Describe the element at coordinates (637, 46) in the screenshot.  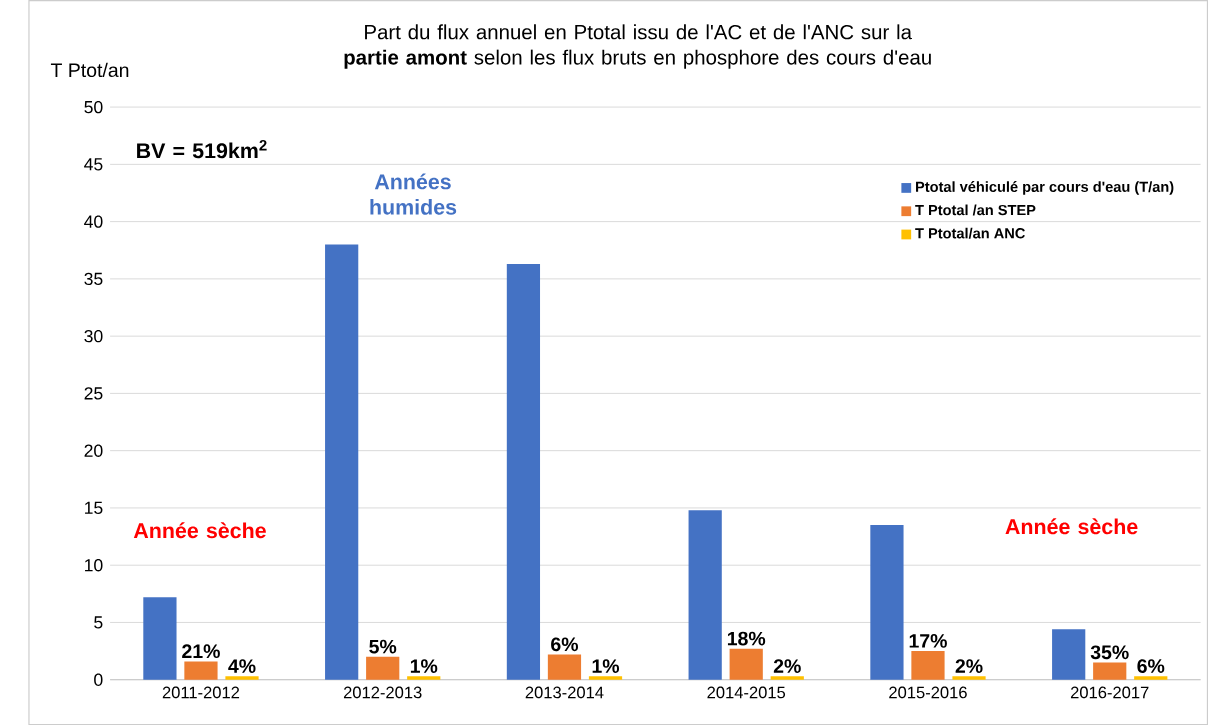
I see `chart-title: Part du flux annuel en Ptotal issu de l'AC et de l'ANC sur la partie amont selon les flux bruts en phosphore des cours d'eau` at that location.